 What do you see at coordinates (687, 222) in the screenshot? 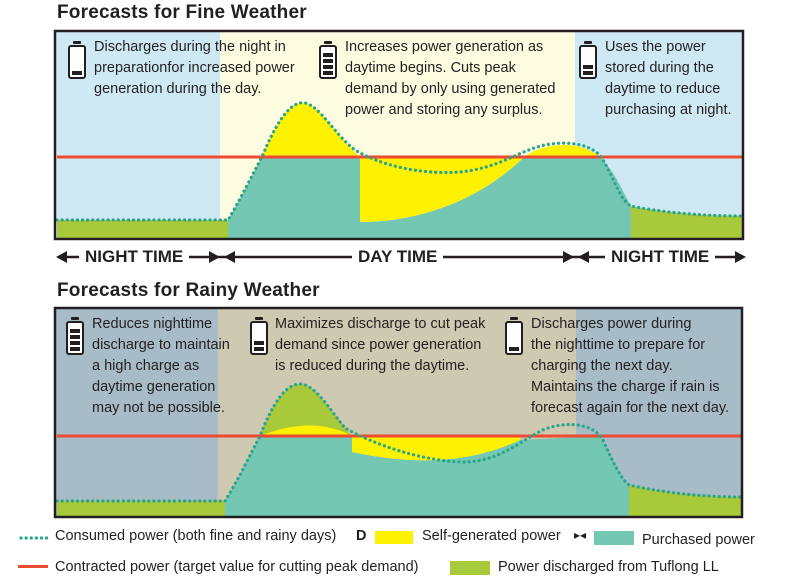
I see `fine-discharged-area-right` at bounding box center [687, 222].